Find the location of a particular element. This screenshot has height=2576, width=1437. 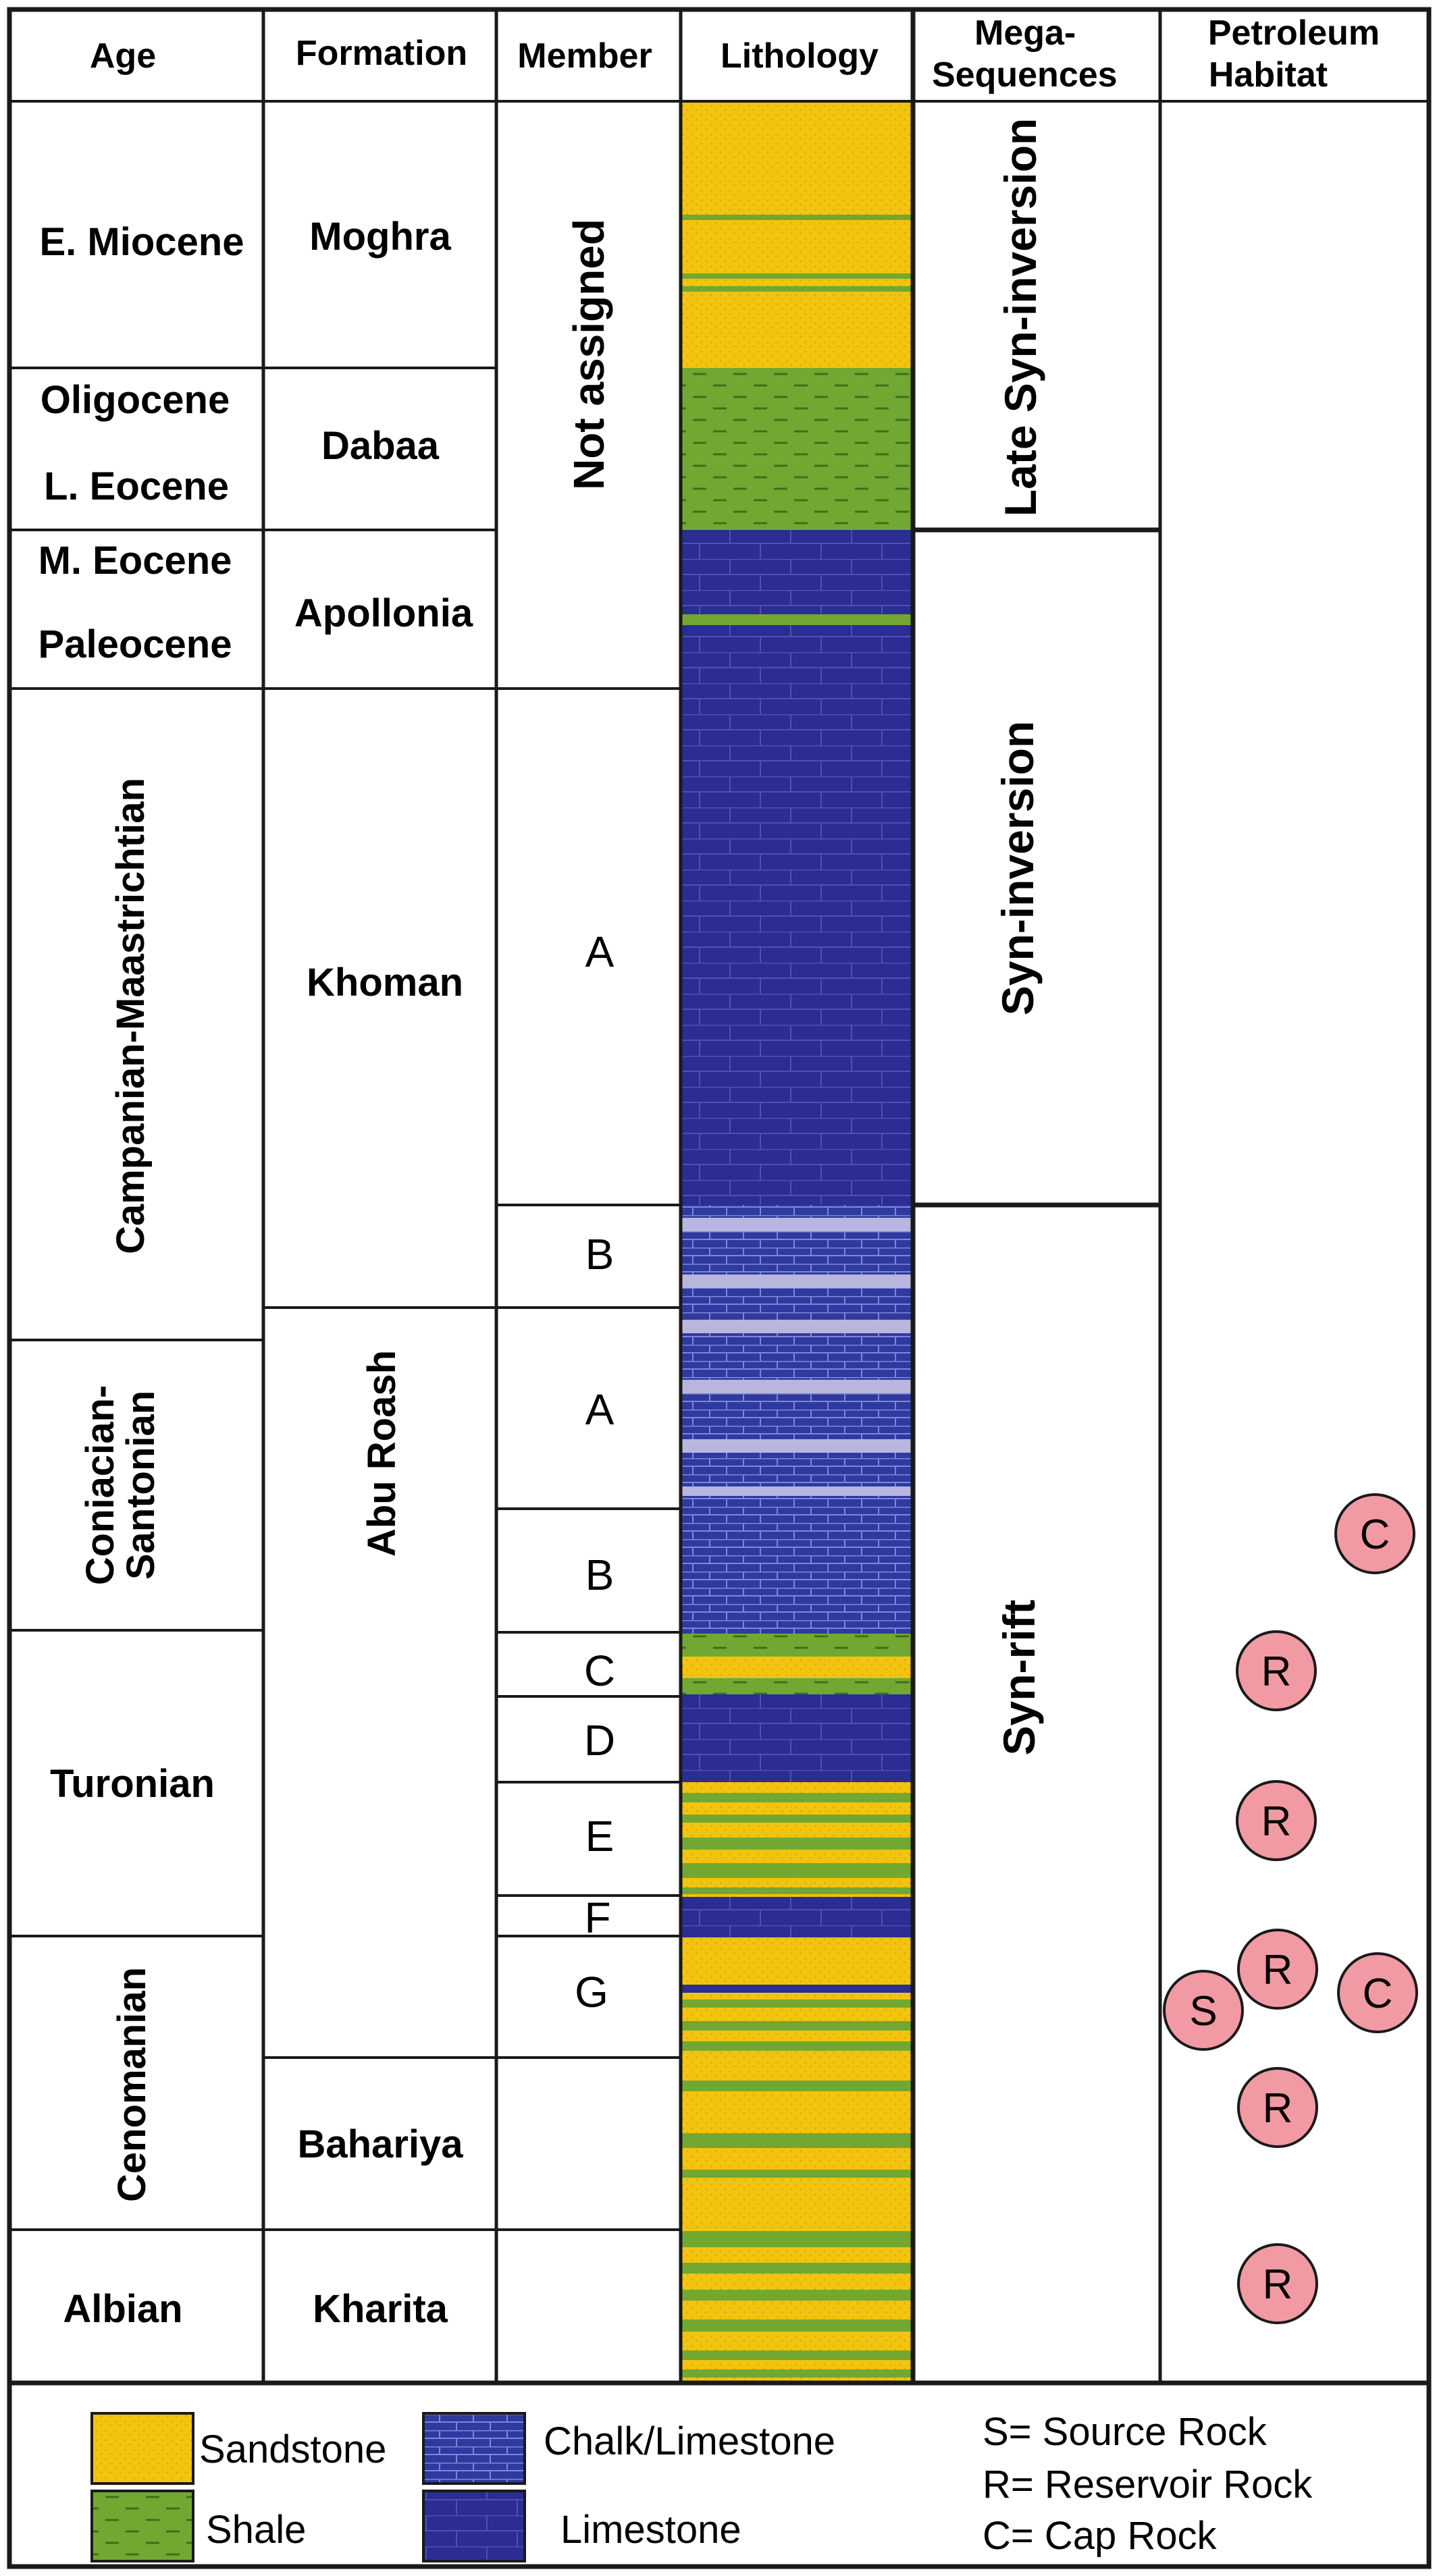

member-abu-roash-b: B is located at coordinates (600, 1575).